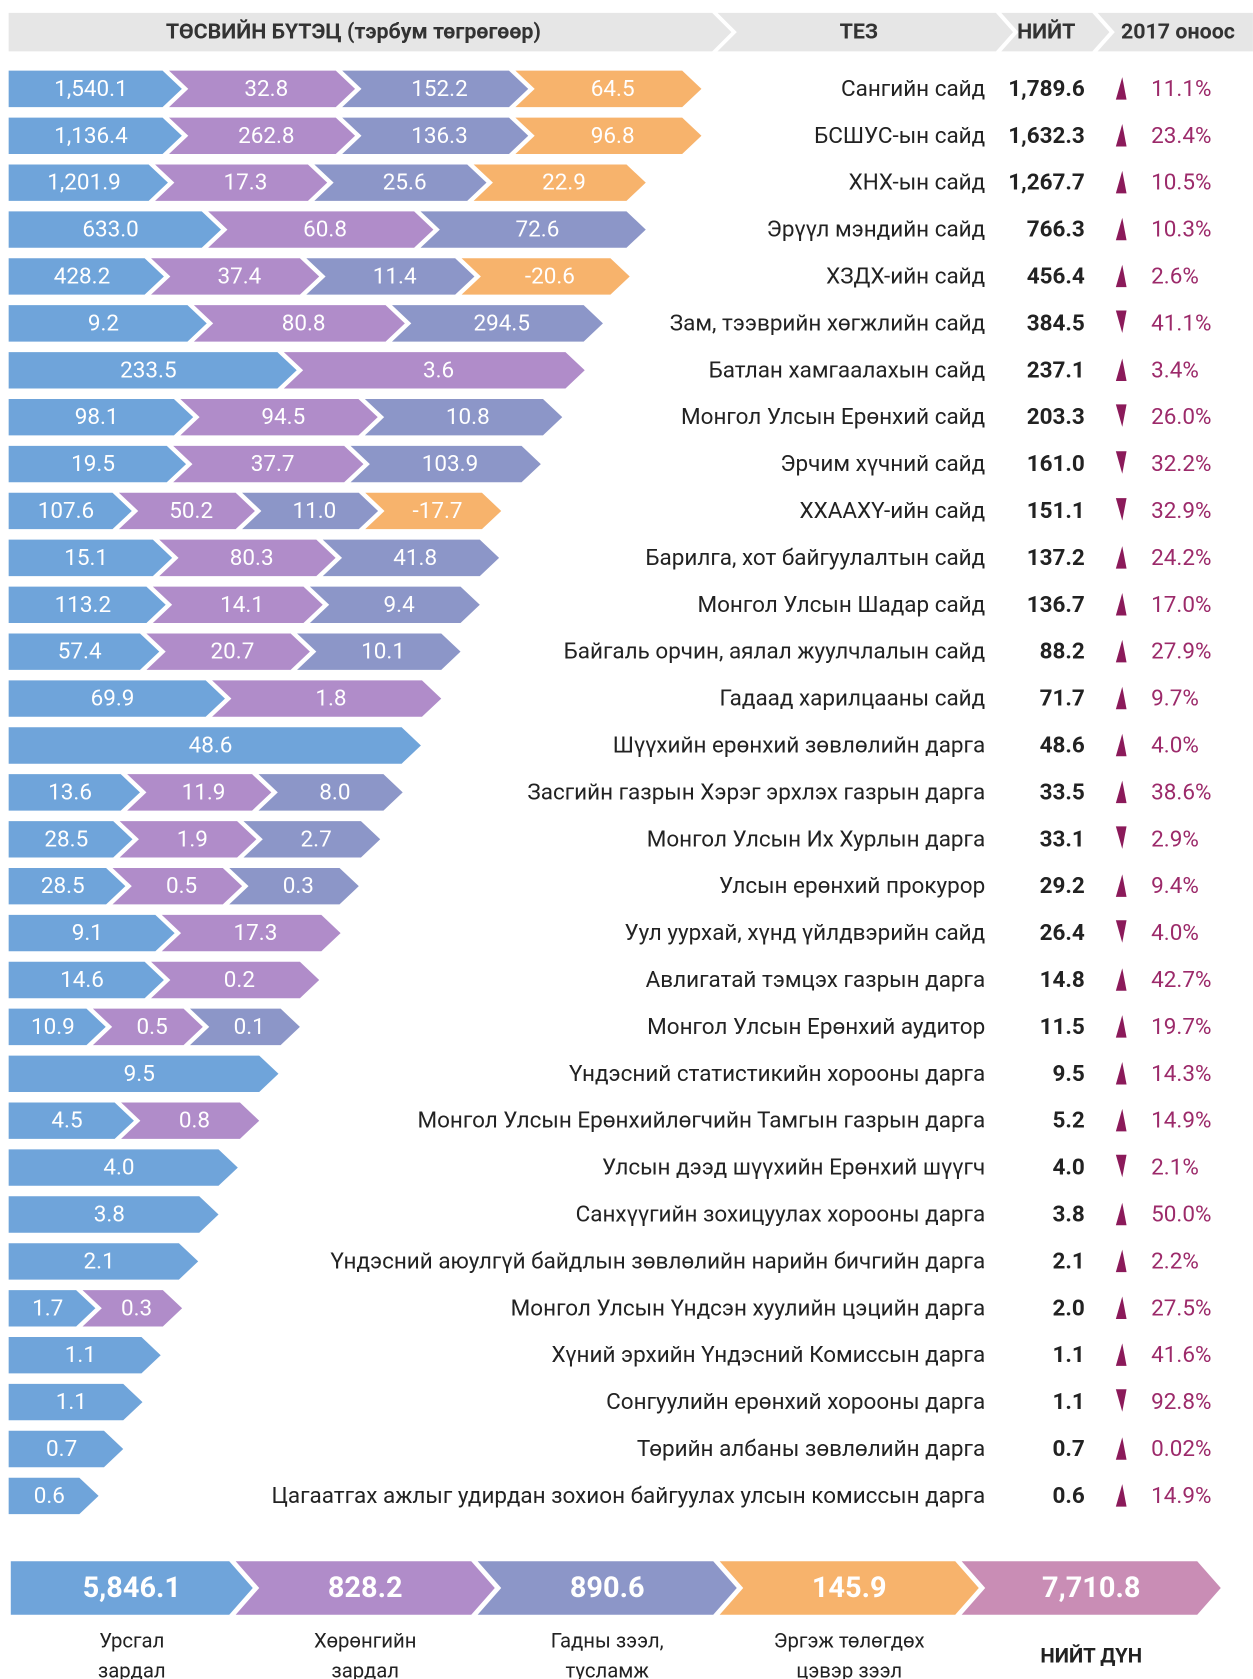 The width and height of the screenshot is (1253, 1679). Describe the element at coordinates (1175, 370) in the screenshot. I see `row-change: 3.4%` at that location.